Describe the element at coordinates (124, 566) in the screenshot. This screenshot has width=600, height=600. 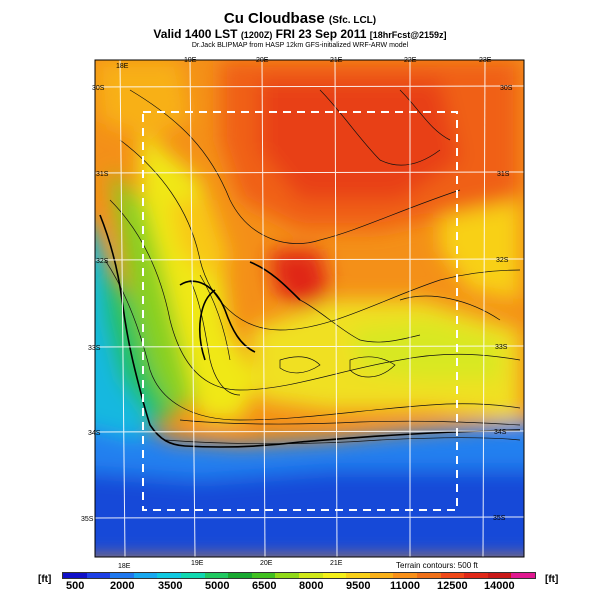
I see `bottom-lon-label: 18E` at that location.